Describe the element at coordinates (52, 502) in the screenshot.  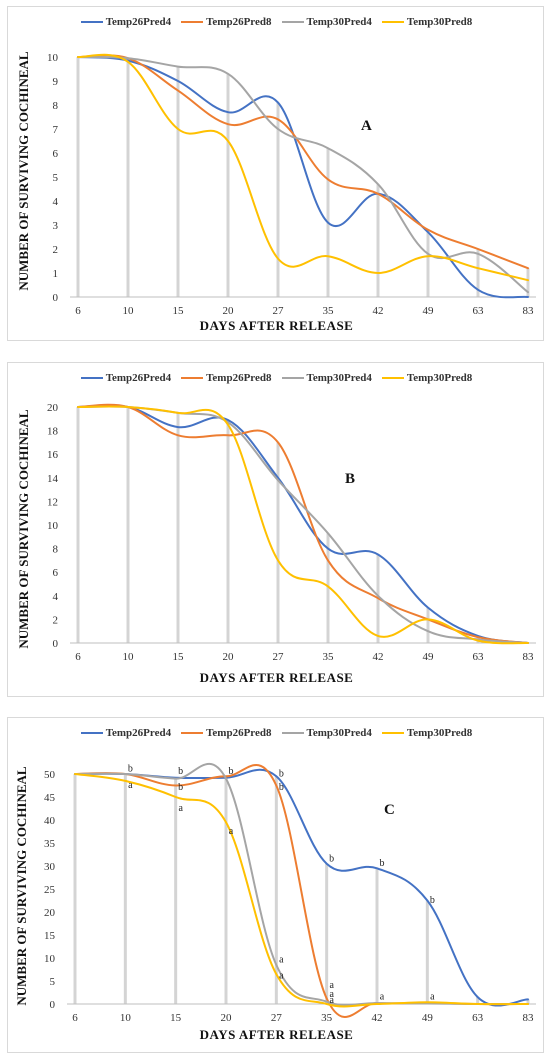
I see `y-tick-label: 12` at that location.